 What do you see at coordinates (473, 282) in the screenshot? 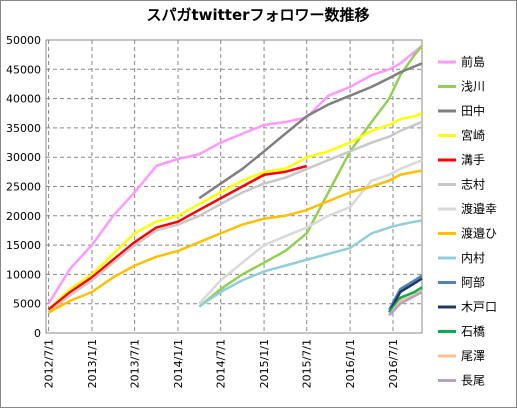
I see `legend-label: 阿部` at bounding box center [473, 282].